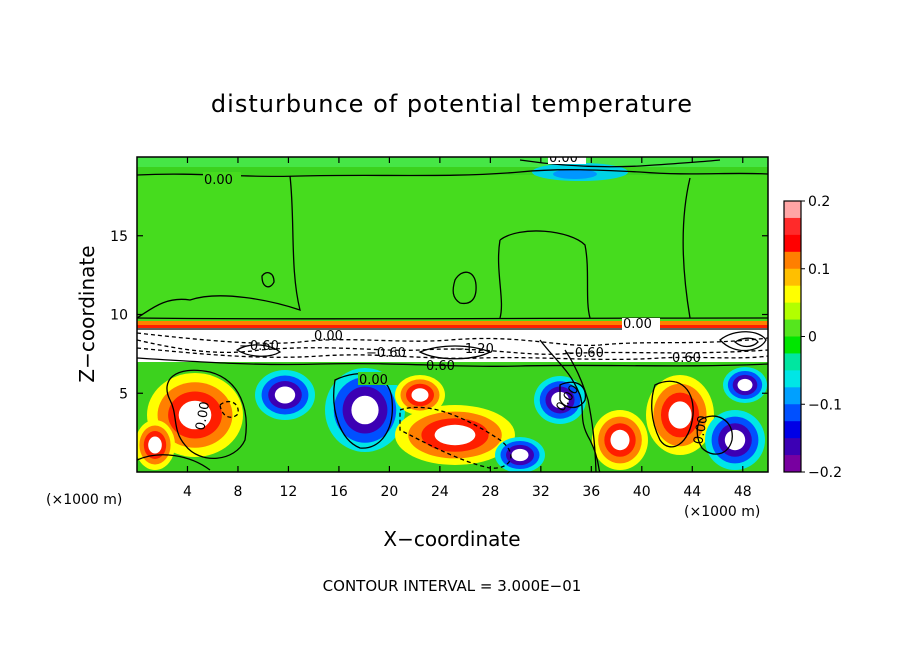  What do you see at coordinates (692, 492) in the screenshot?
I see `x-tick-label: 44` at bounding box center [692, 492].